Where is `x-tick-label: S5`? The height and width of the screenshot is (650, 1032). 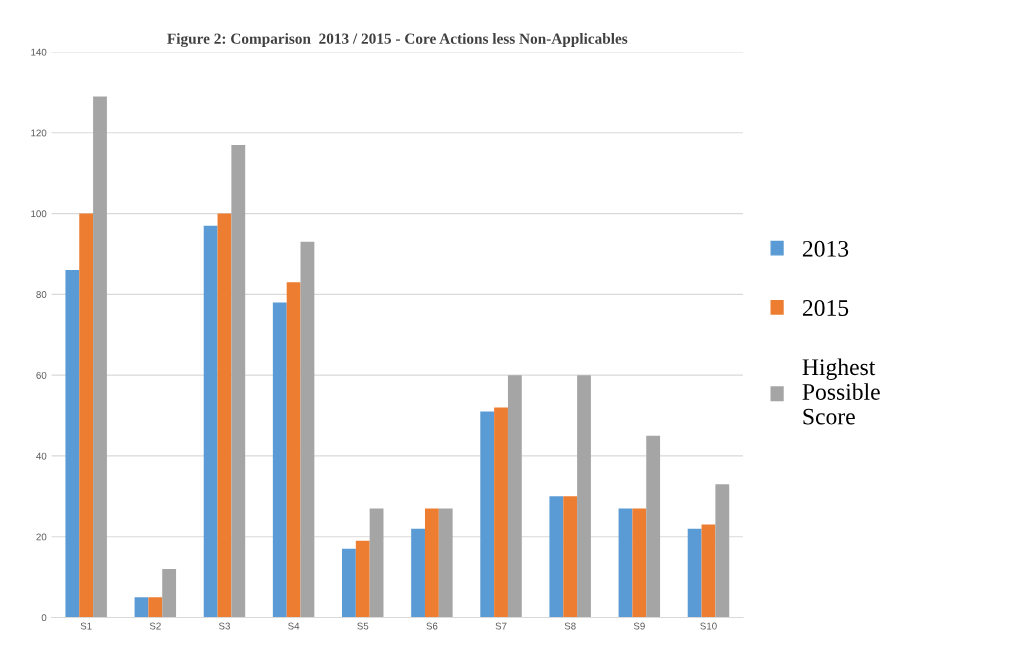
x-tick-label: S5 is located at coordinates (363, 626).